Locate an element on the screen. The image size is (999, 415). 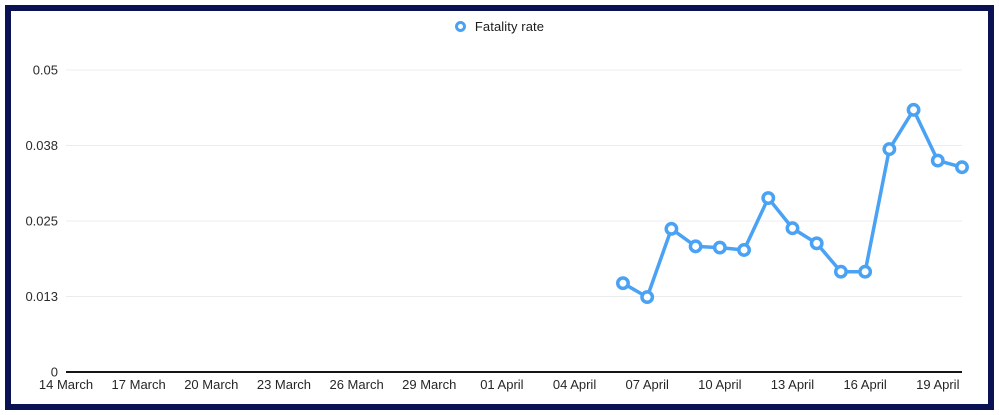
x-axis-tick-label: 07 April is located at coordinates (647, 384).